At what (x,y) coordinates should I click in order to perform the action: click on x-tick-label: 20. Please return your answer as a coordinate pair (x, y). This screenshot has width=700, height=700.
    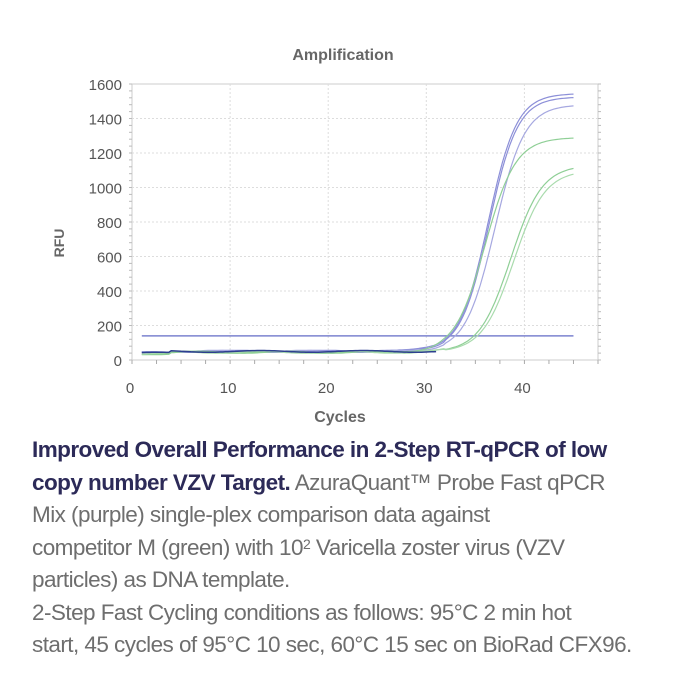
    Looking at the image, I should click on (326, 388).